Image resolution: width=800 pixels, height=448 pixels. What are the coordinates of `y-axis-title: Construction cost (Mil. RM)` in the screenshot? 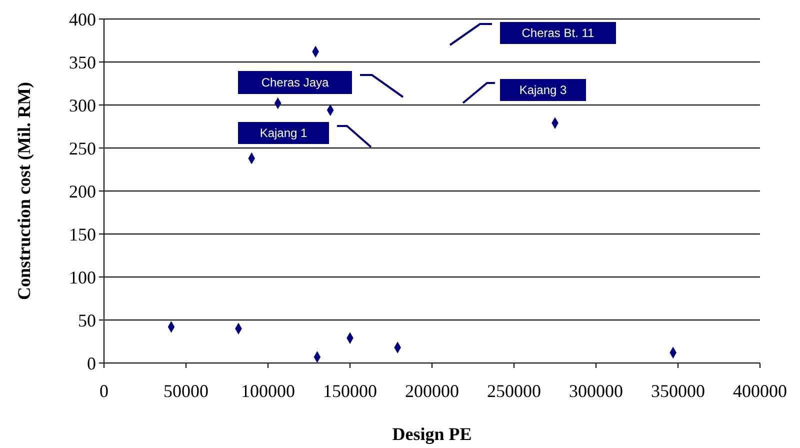 It's located at (24, 191).